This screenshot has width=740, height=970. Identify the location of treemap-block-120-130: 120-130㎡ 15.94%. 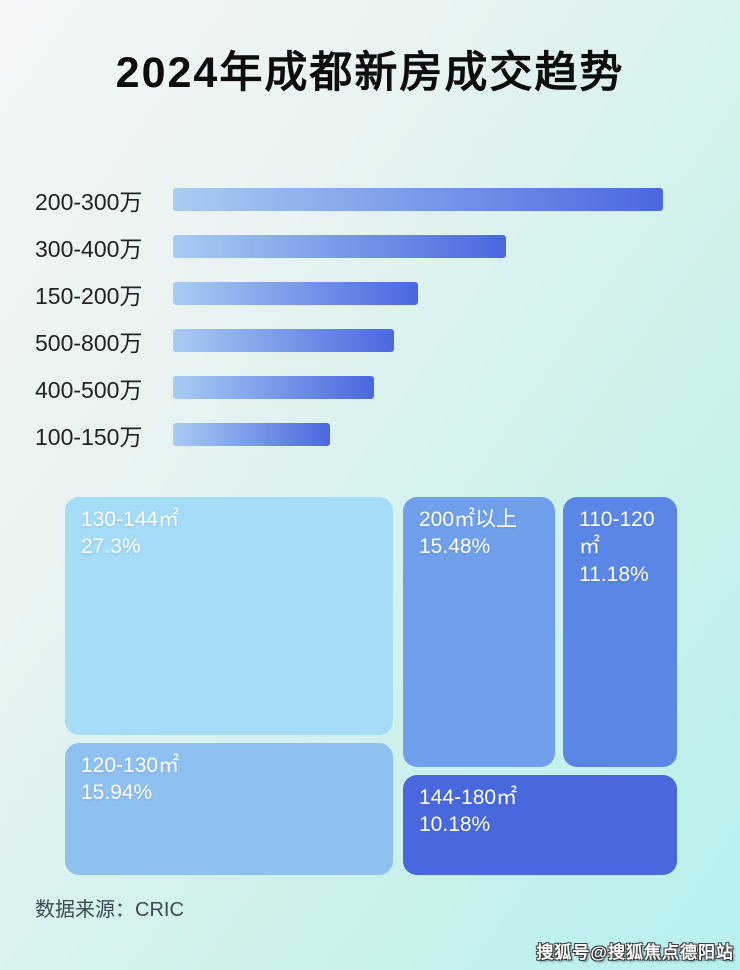
(229, 809).